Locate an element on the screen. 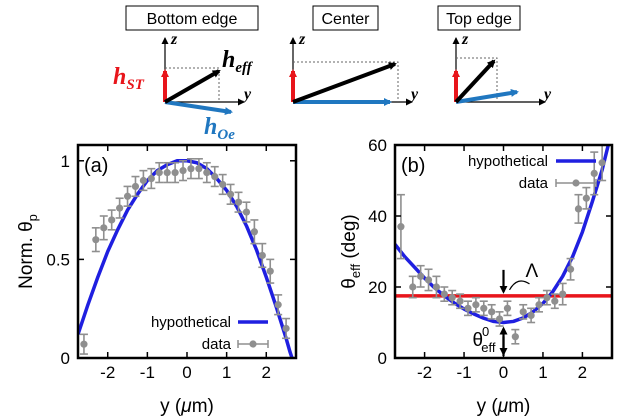 The height and width of the screenshot is (418, 618). diagram-center: z y is located at coordinates (354, 68).